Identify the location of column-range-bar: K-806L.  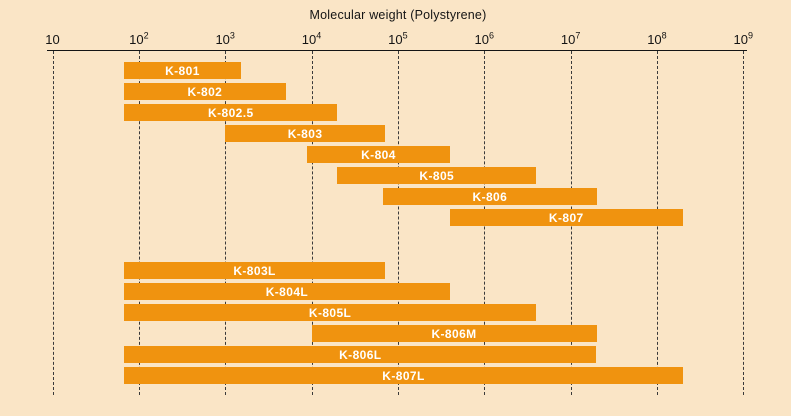
(360, 354).